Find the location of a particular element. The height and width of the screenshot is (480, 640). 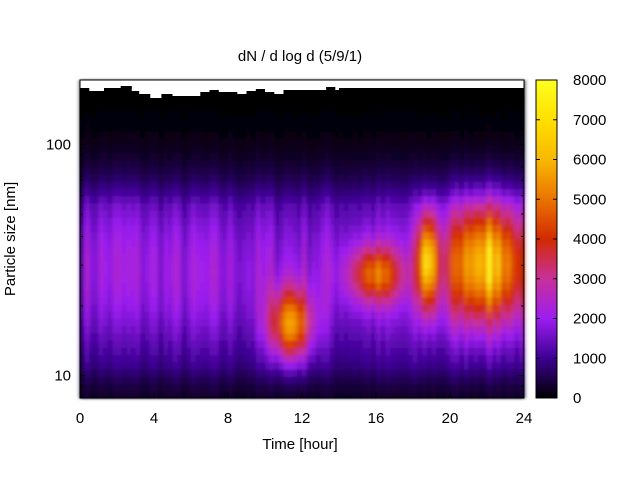

x-tick-label: 4 is located at coordinates (154, 418).